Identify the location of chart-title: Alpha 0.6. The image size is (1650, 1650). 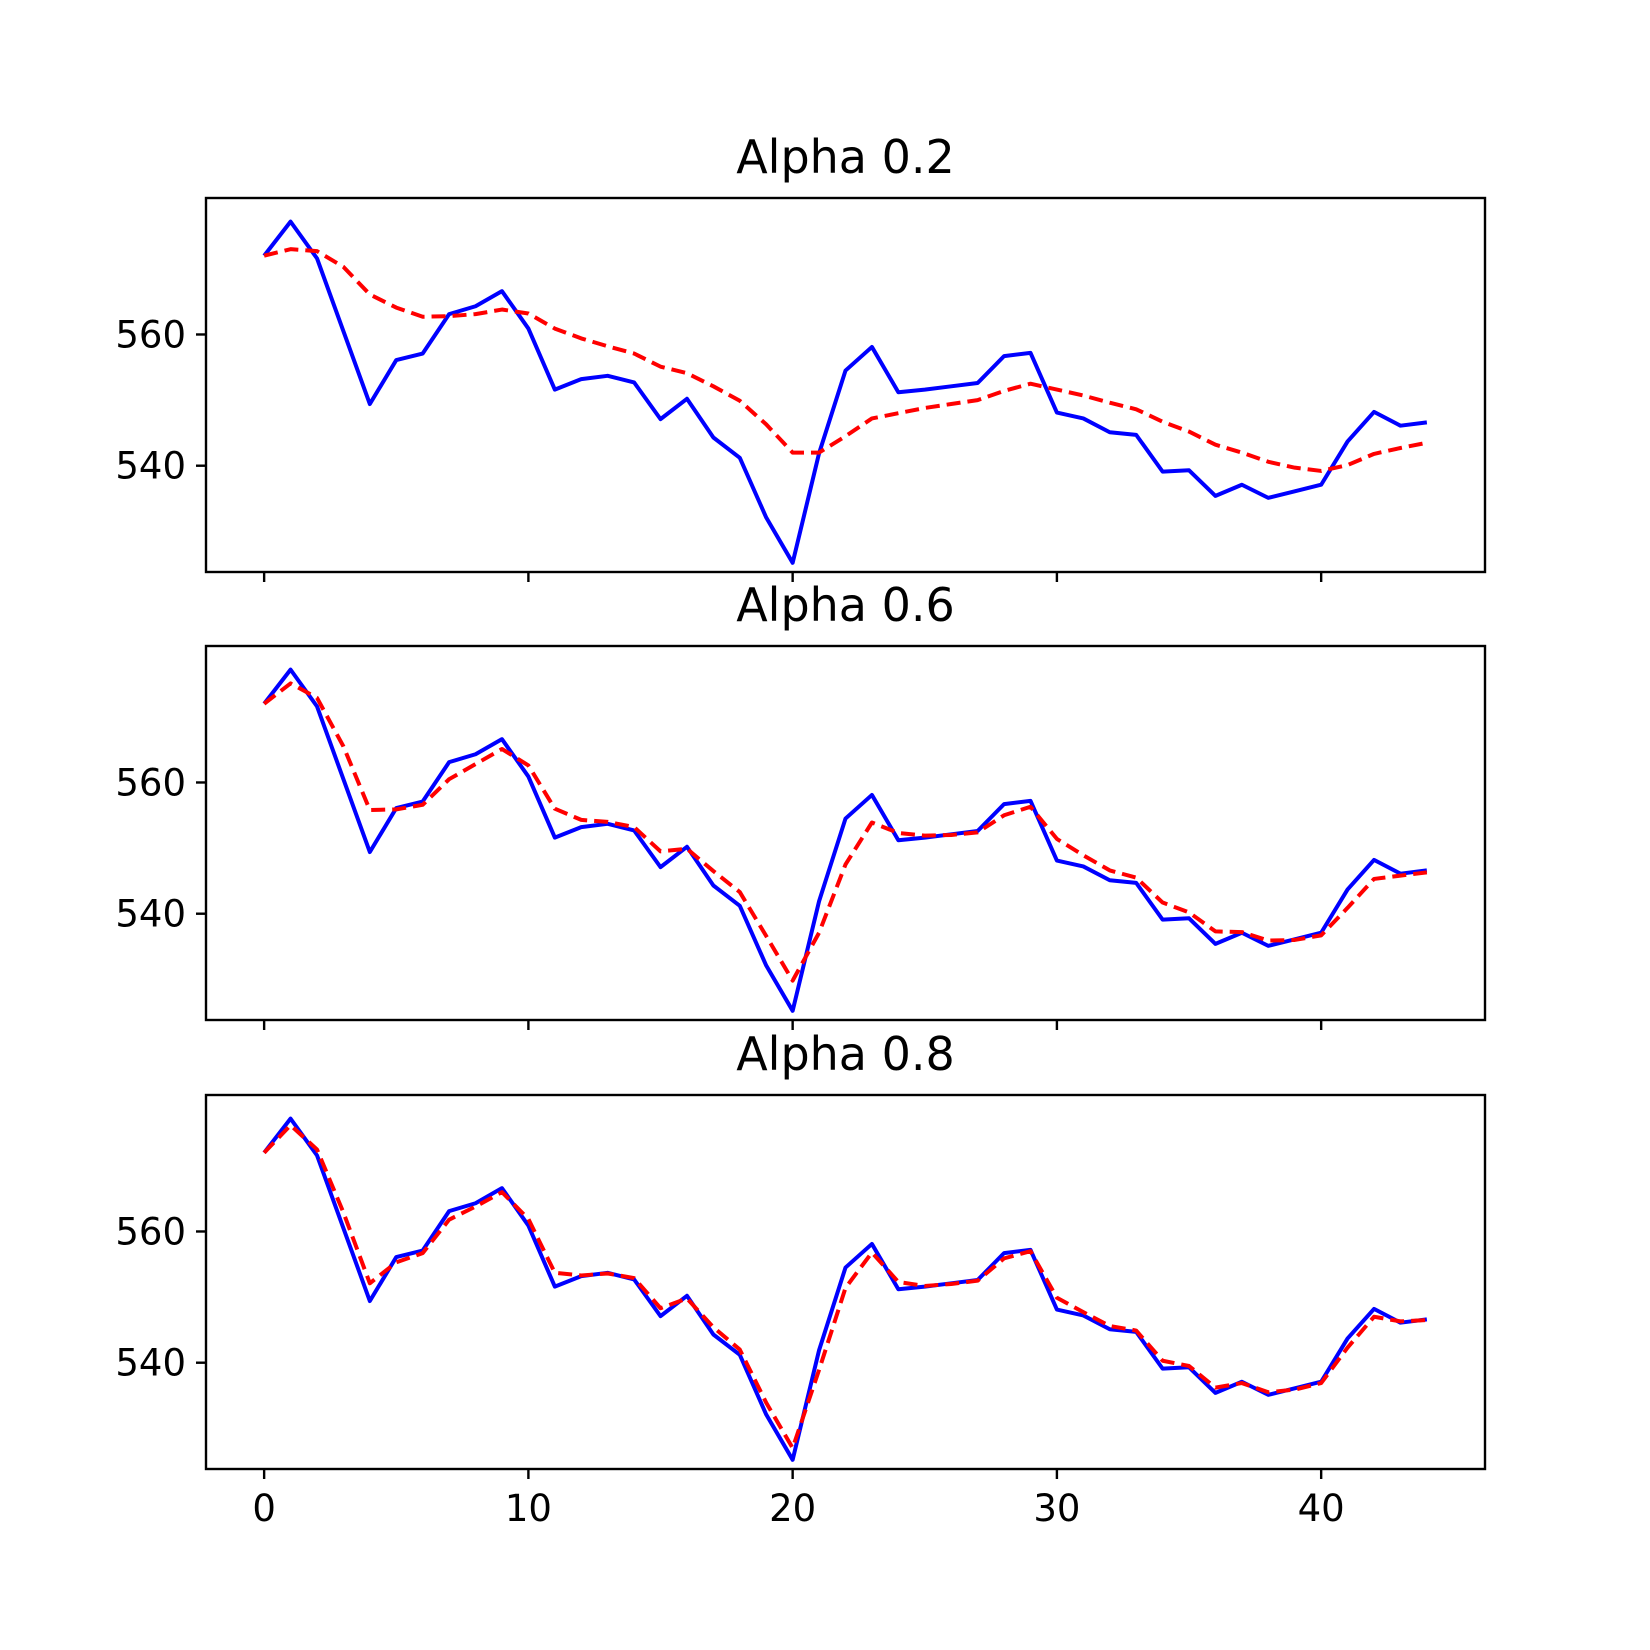
(845, 605).